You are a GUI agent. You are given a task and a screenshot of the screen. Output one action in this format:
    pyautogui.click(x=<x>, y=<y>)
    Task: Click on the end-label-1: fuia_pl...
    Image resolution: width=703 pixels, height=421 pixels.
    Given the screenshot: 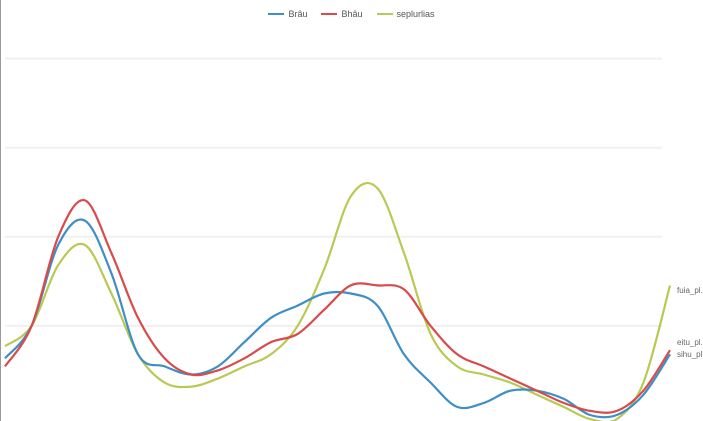 What is the action you would take?
    pyautogui.click(x=690, y=290)
    